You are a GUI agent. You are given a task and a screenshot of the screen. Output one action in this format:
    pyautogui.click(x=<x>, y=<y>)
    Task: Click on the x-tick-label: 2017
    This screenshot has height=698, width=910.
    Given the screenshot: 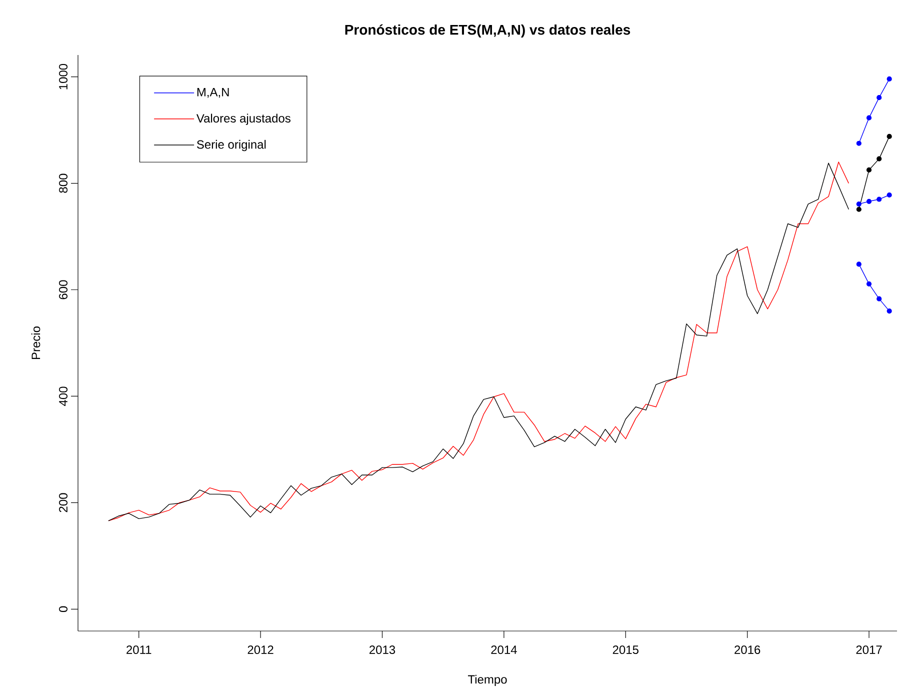 What is the action you would take?
    pyautogui.click(x=869, y=650)
    